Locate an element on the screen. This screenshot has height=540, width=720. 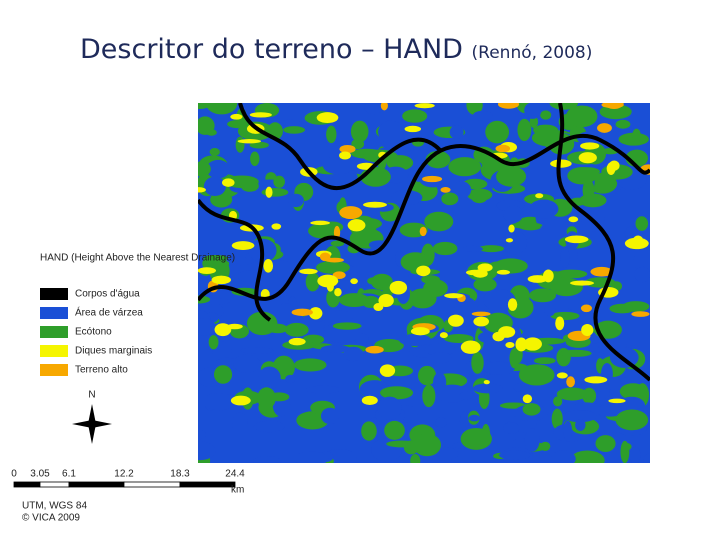
citation: (Rennó, 2008) is located at coordinates (532, 53).